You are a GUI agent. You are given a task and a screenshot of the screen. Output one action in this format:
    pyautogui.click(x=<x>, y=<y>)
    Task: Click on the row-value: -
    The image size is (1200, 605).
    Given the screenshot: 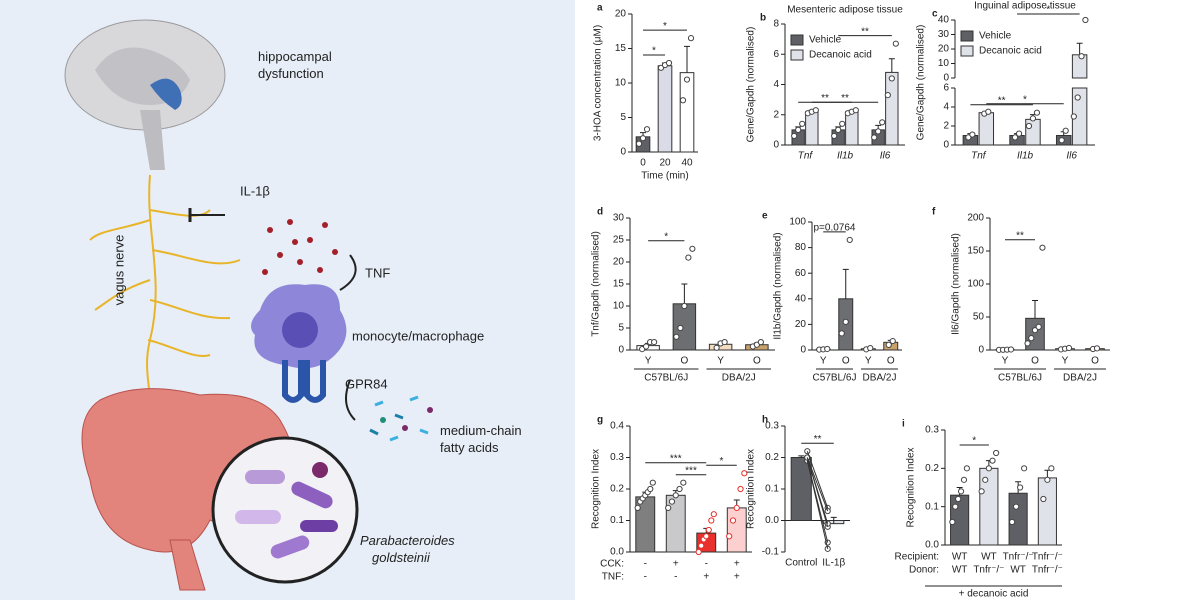 What is the action you would take?
    pyautogui.click(x=645, y=564)
    